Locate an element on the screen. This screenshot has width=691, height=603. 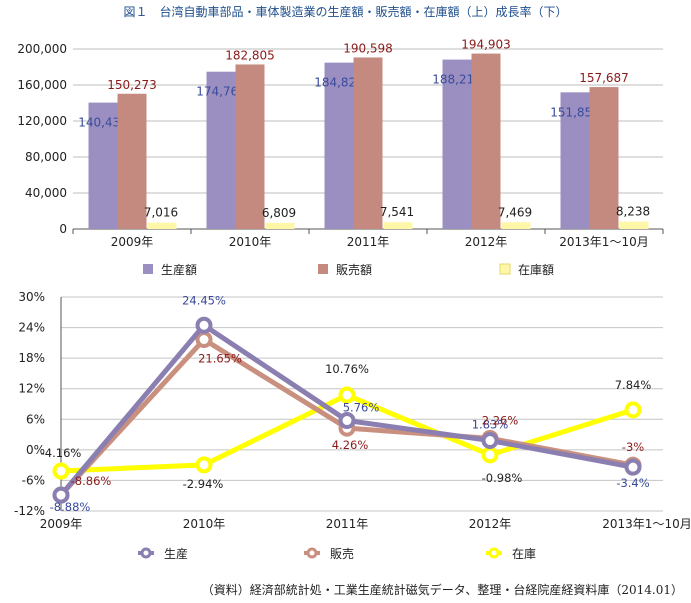
bar-data-label: 151,852 is located at coordinates (575, 112).